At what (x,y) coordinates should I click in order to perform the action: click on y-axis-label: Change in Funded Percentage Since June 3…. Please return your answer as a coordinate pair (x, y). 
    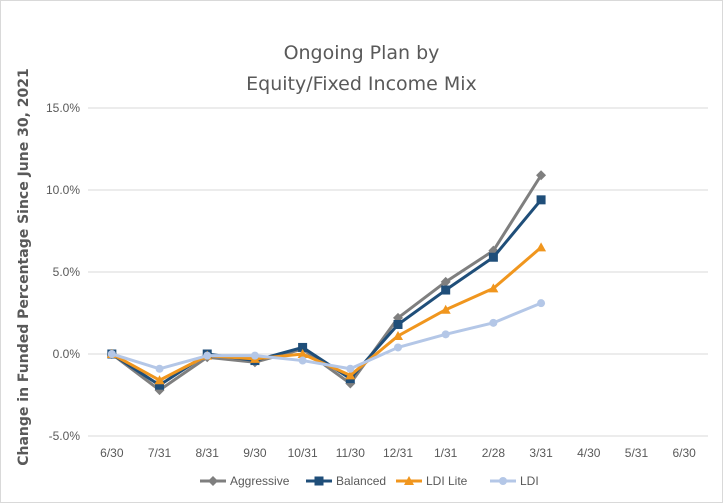
    Looking at the image, I should click on (24, 267).